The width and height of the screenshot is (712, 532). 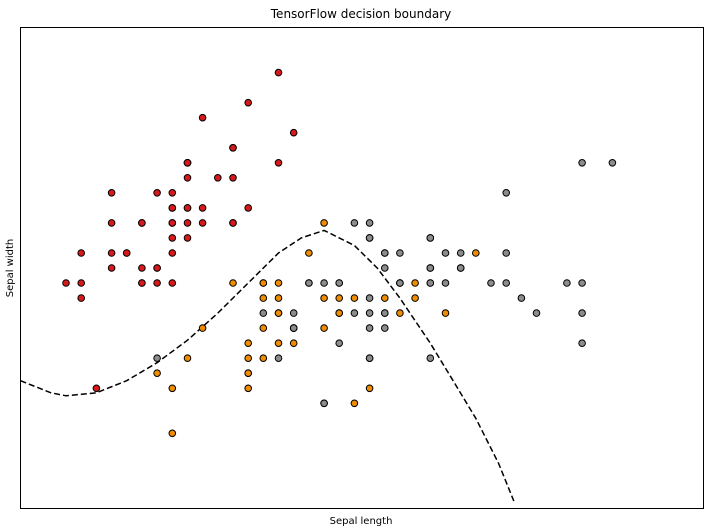 I want to click on x-axis-label: Sepal length, so click(x=361, y=521).